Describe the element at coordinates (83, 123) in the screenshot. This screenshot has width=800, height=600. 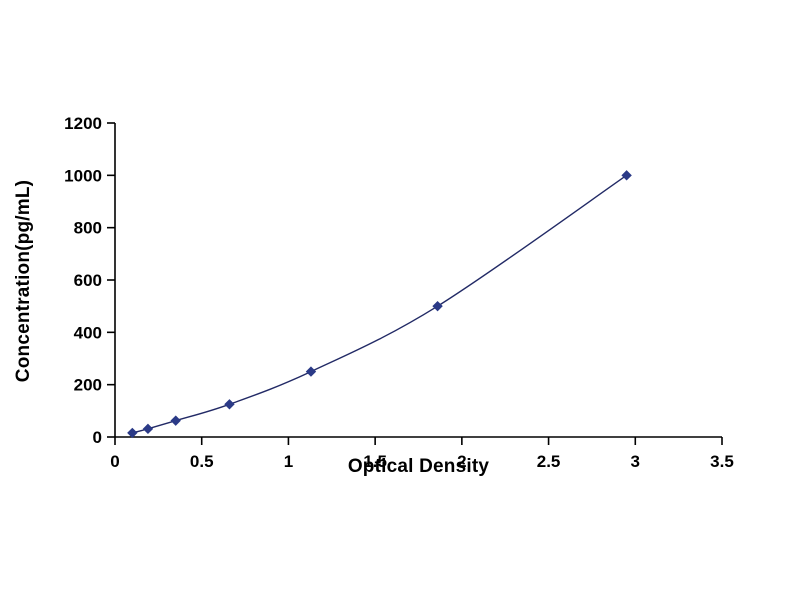
I see `y-tick-label: 1200` at that location.